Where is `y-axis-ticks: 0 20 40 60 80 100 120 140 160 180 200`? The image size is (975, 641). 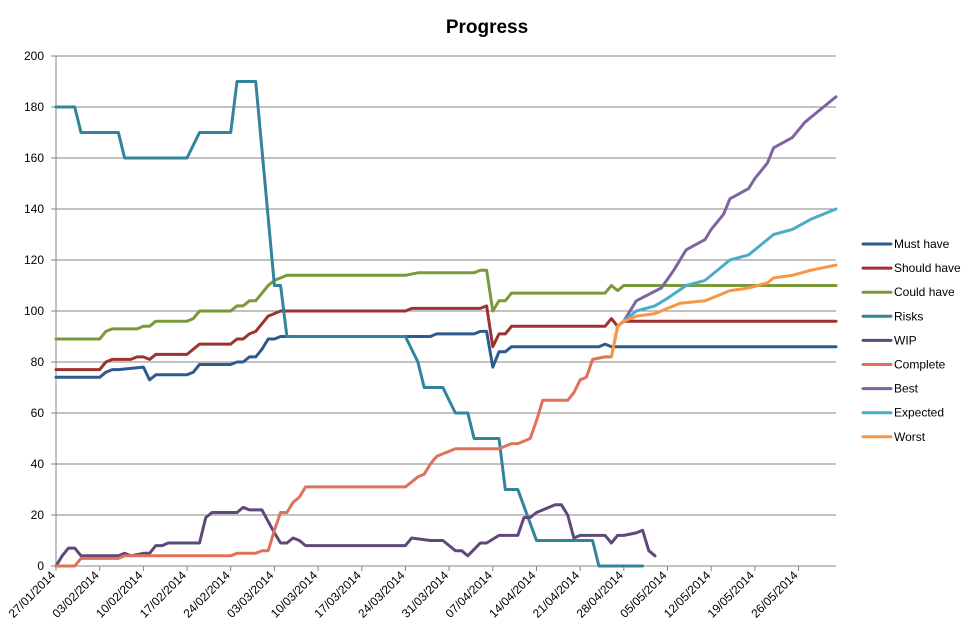 y-axis-ticks: 0 20 40 60 80 100 120 140 160 180 200 is located at coordinates (40, 311).